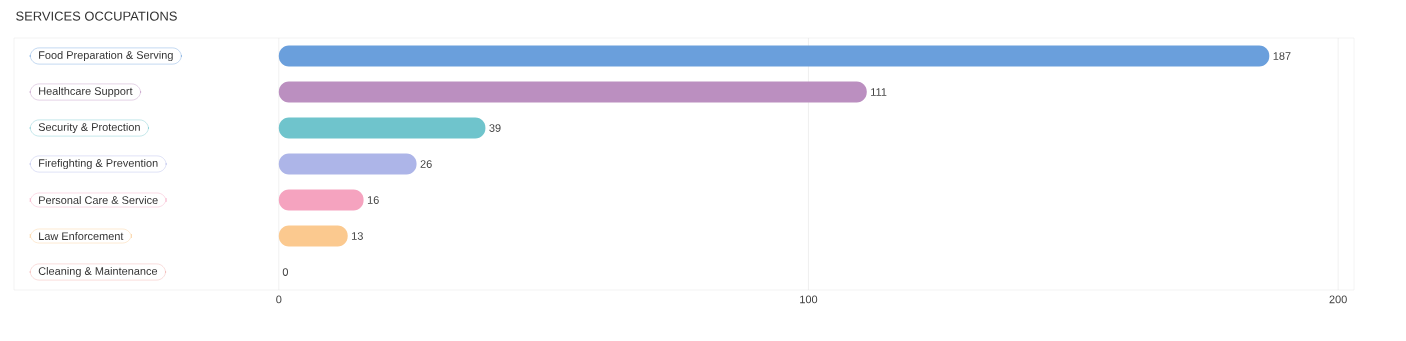 Image resolution: width=1406 pixels, height=341 pixels. I want to click on x-tick-label: 100, so click(809, 299).